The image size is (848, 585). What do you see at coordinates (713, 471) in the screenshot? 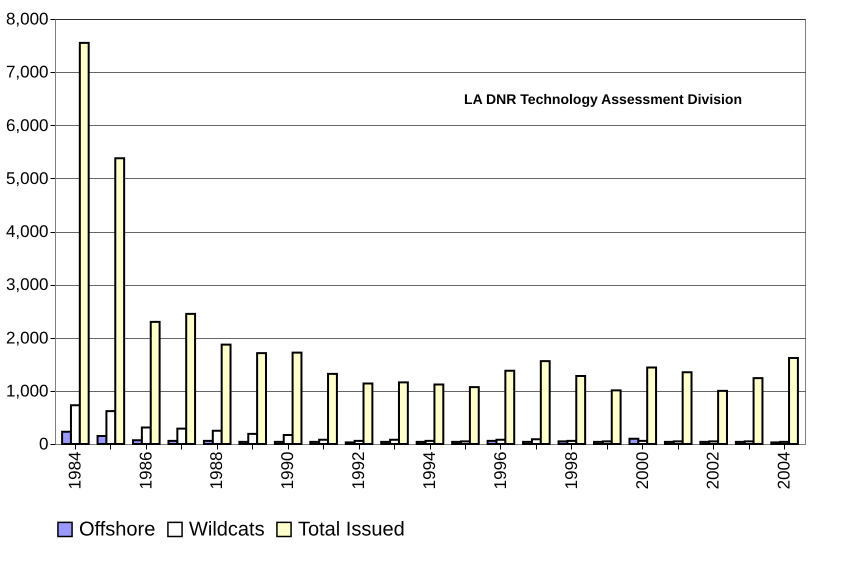
I see `x-tick-label: 2002` at bounding box center [713, 471].